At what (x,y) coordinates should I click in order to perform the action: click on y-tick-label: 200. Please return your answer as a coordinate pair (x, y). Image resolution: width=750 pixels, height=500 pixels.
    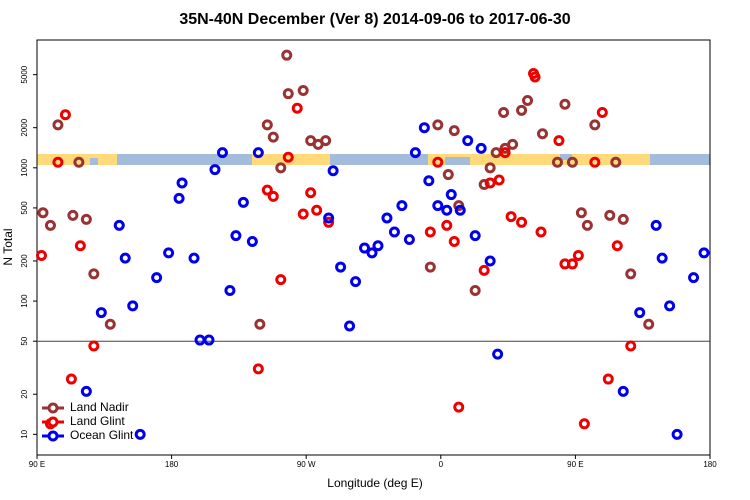
    Looking at the image, I should click on (24, 261).